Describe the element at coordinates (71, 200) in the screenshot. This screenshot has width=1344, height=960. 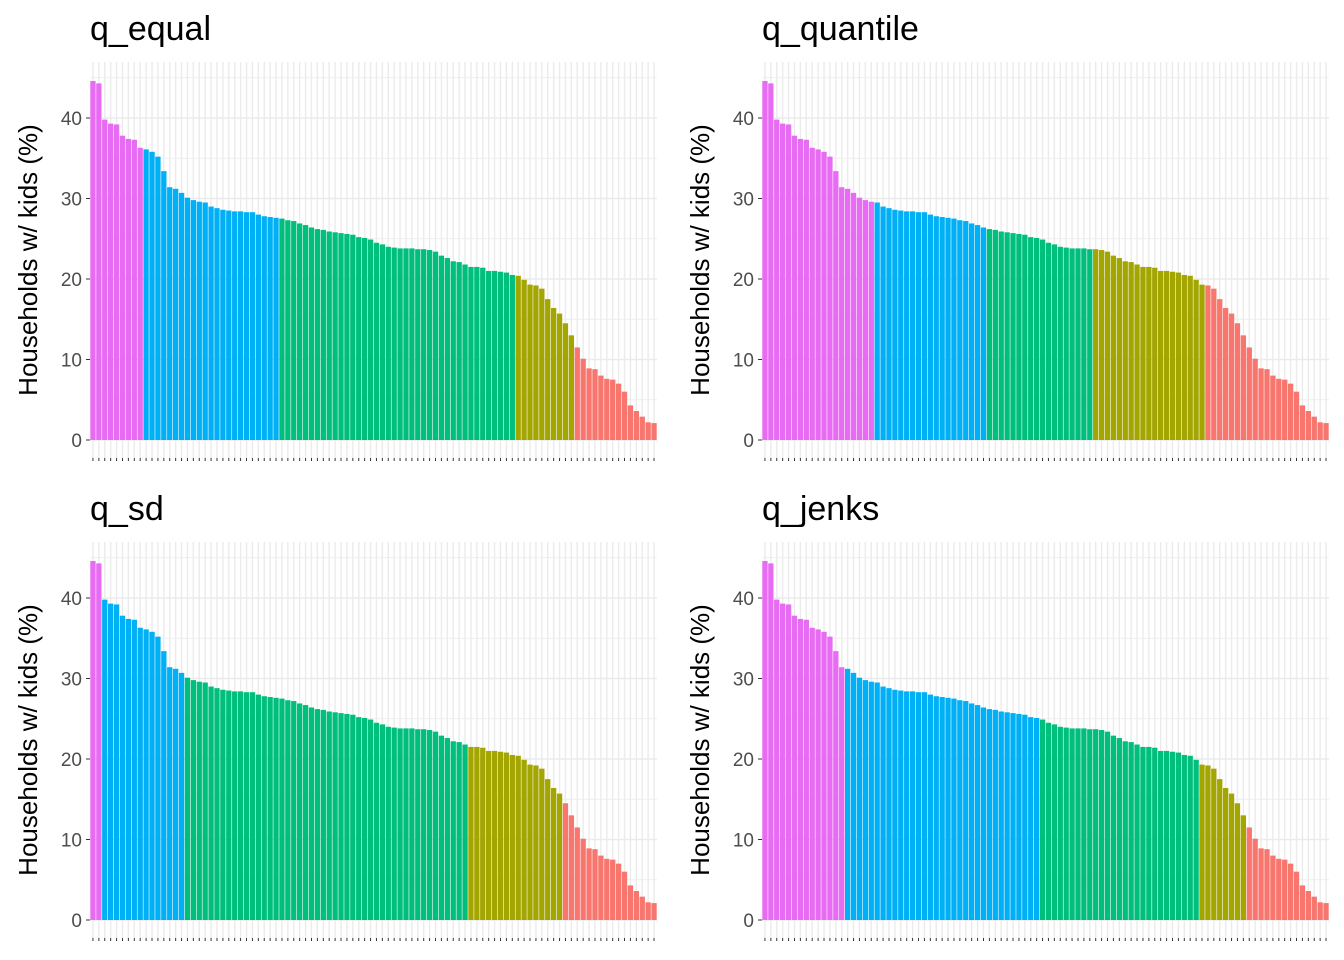
I see `y-tick-label: 30` at that location.